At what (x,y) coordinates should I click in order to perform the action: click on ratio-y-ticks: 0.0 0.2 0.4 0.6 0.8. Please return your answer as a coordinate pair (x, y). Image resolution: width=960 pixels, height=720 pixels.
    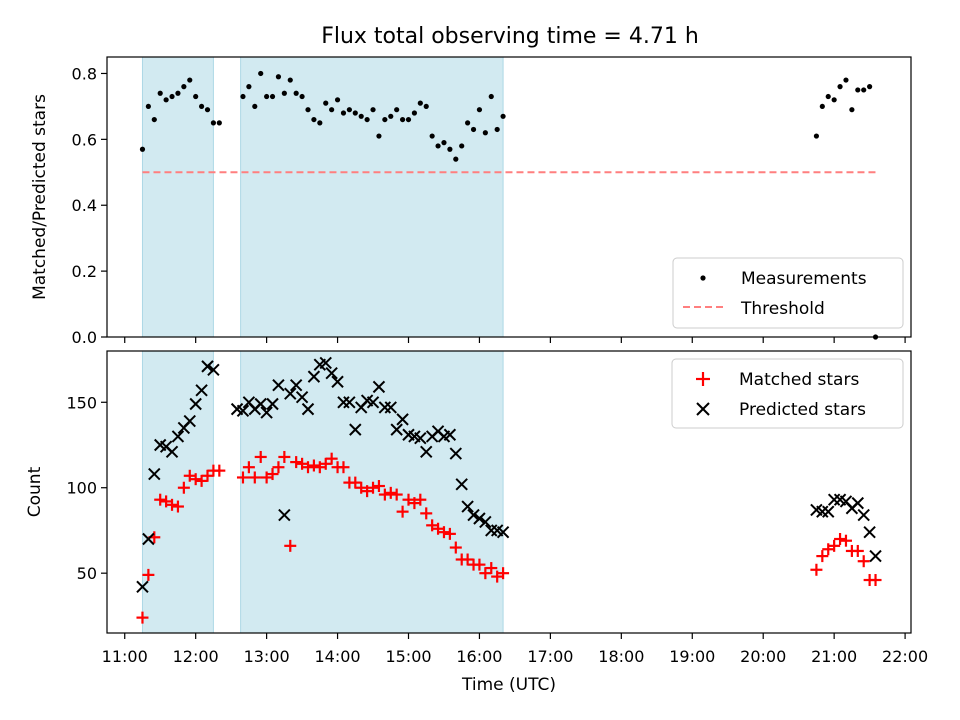
    Looking at the image, I should click on (89, 205).